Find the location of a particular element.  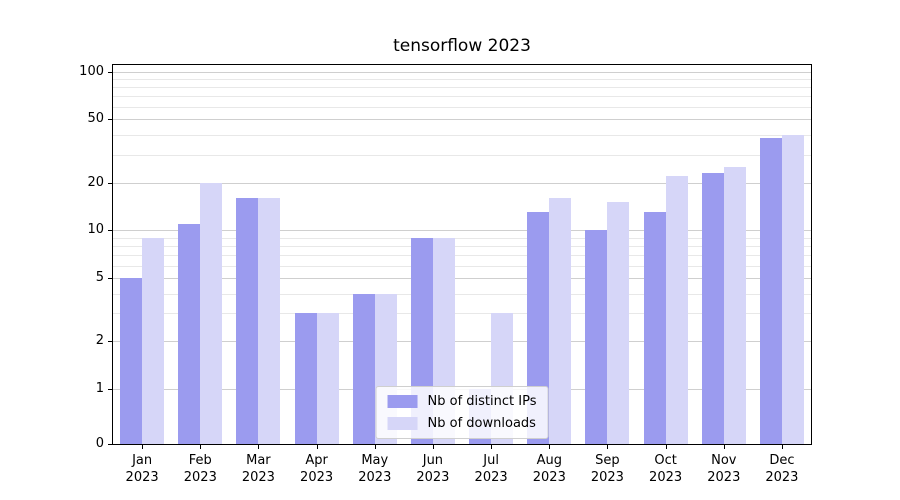

x-tick-label: Jun 2023 is located at coordinates (433, 469).